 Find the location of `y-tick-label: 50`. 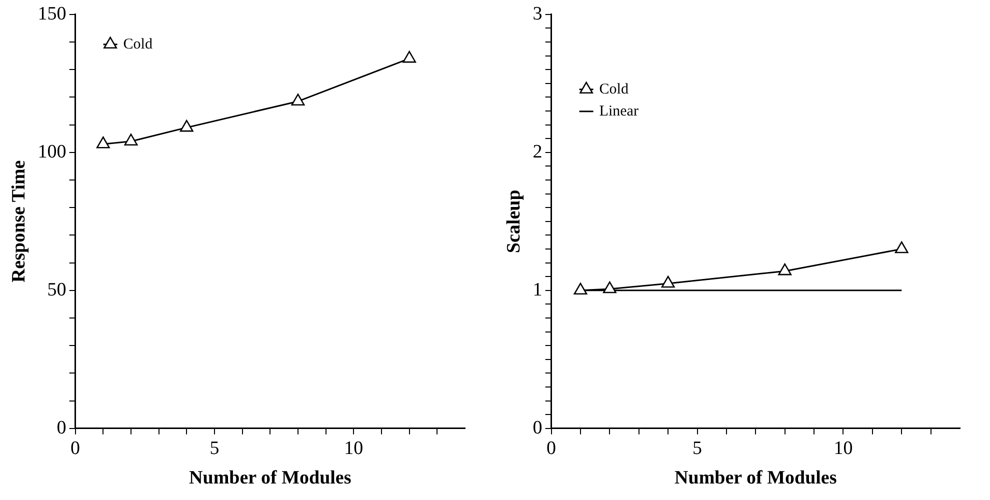

y-tick-label: 50 is located at coordinates (56, 289).